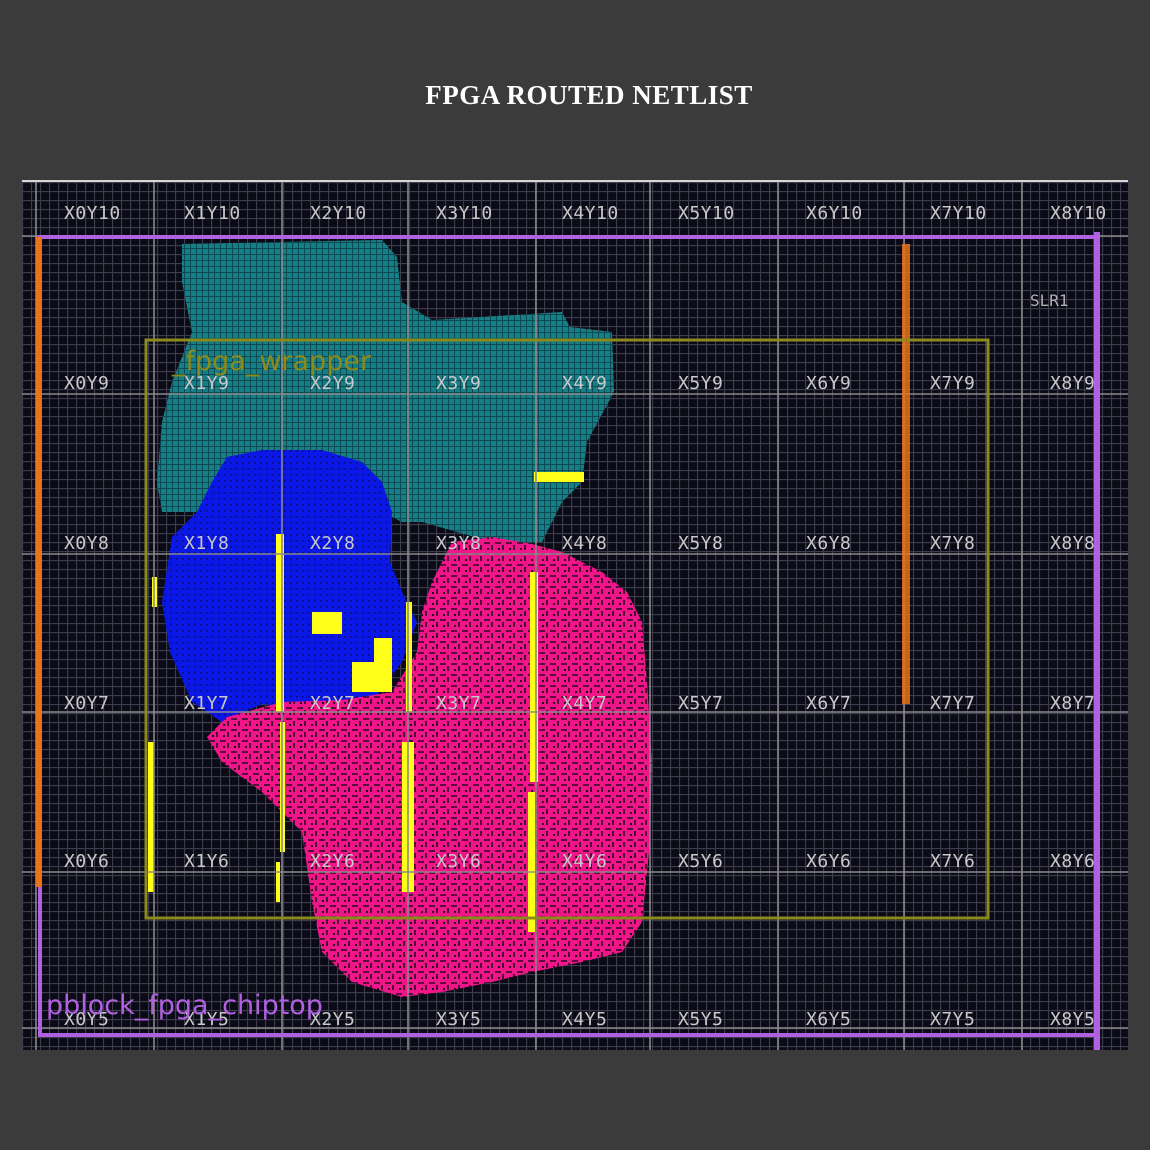  What do you see at coordinates (952, 383) in the screenshot?
I see `clock-region-label: X7Y9` at bounding box center [952, 383].